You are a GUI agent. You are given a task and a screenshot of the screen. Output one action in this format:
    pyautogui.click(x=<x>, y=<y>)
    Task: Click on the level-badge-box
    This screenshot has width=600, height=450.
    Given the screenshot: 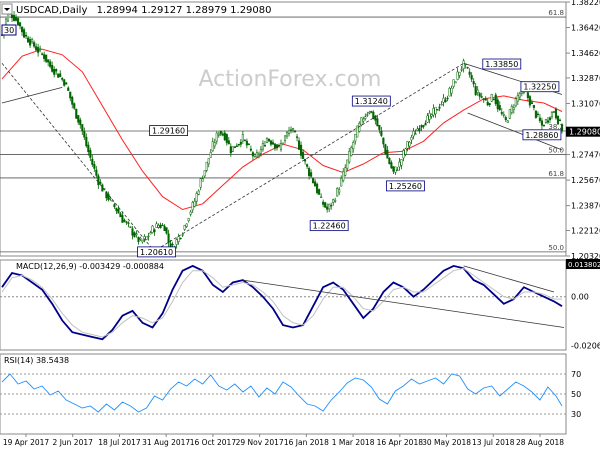 What is the action you would take?
    pyautogui.click(x=329, y=226)
    